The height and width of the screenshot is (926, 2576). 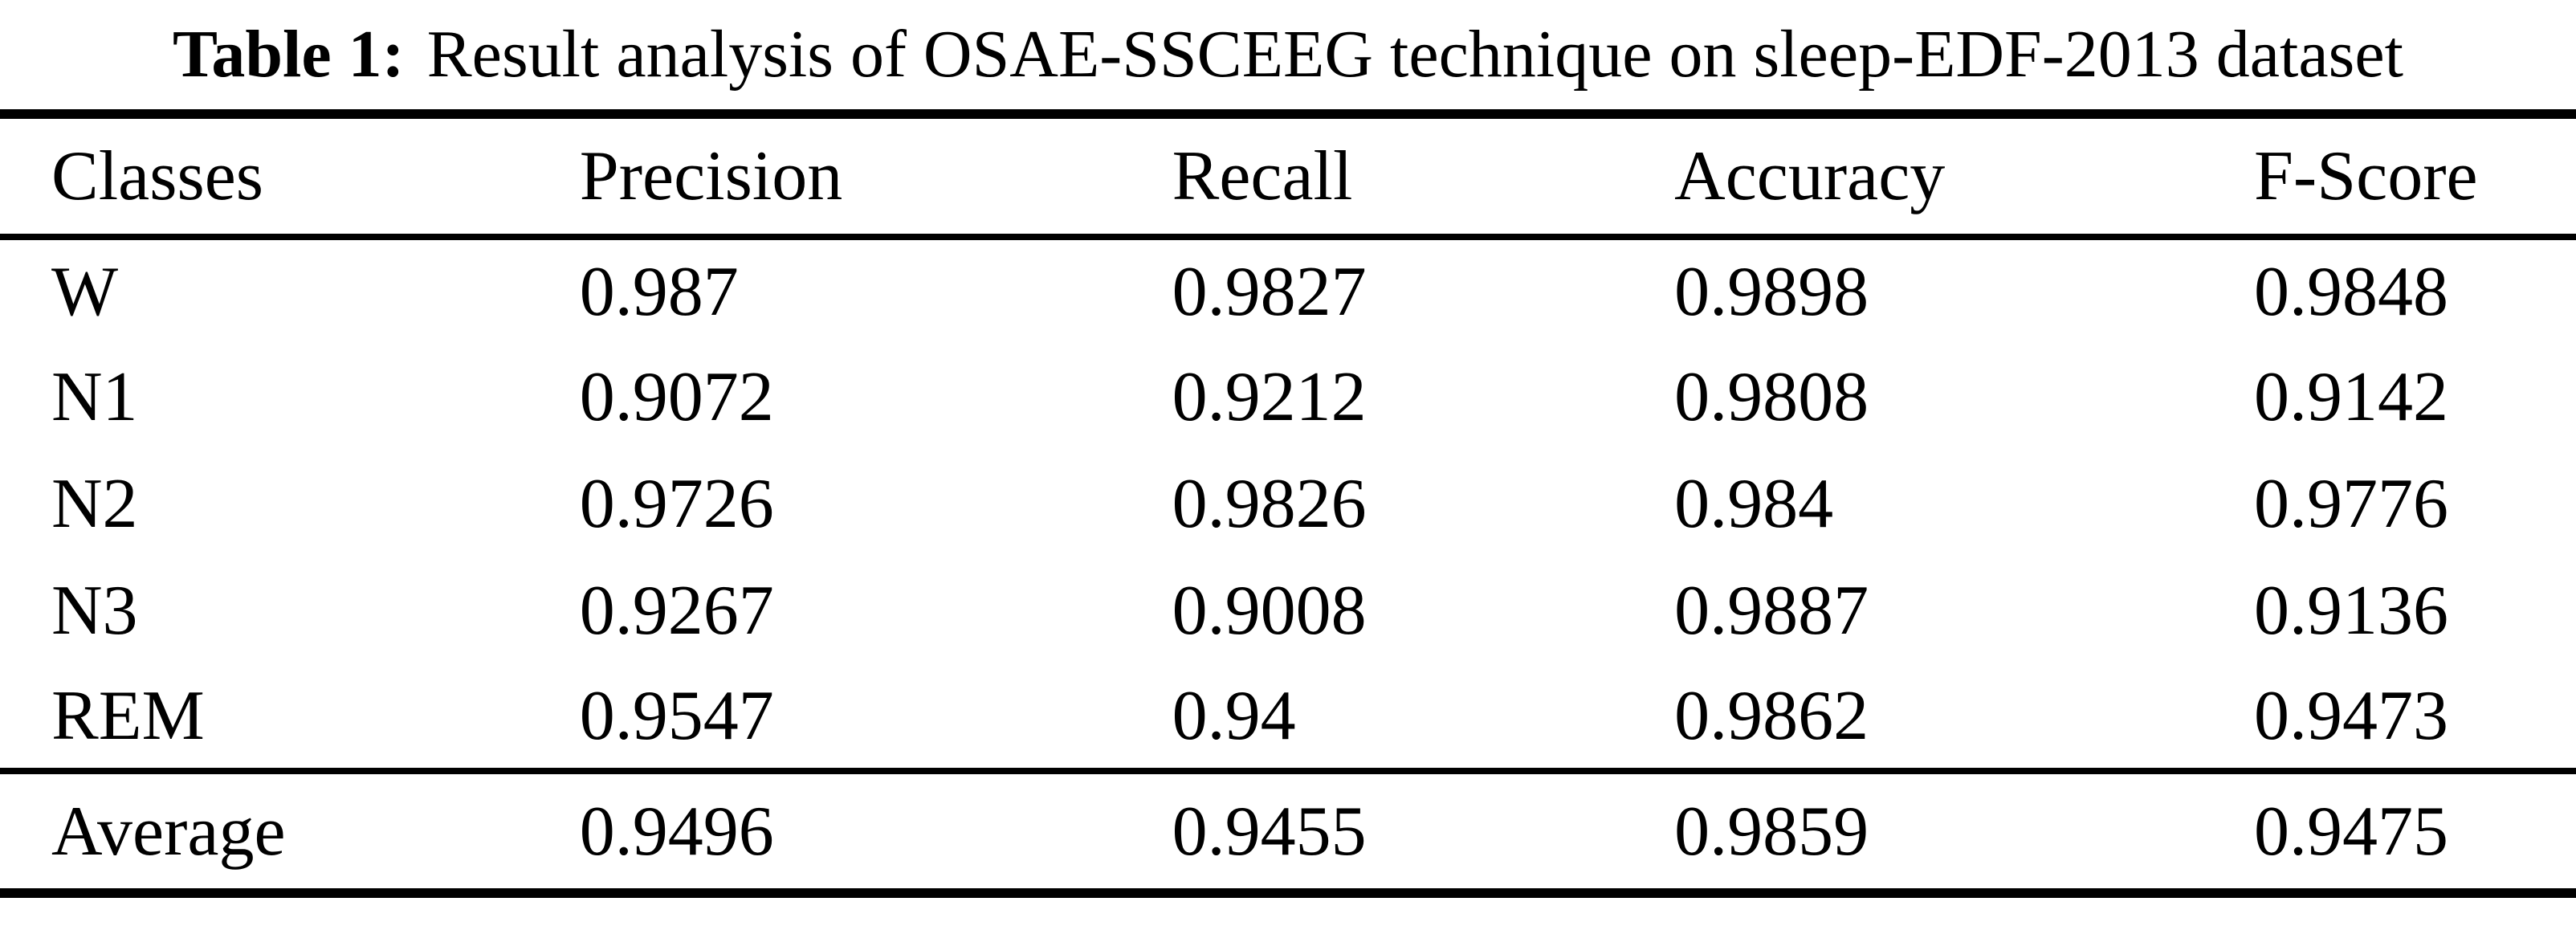 What do you see at coordinates (289, 55) in the screenshot?
I see `caption-label: Table 1:` at bounding box center [289, 55].